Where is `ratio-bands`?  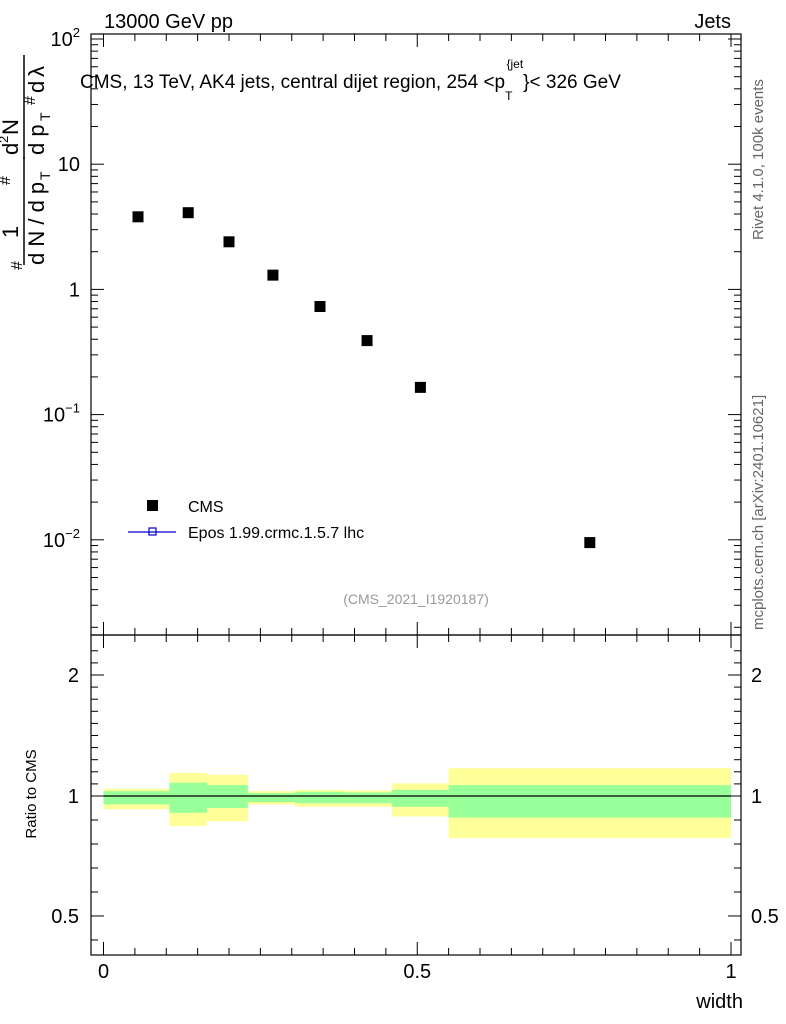
ratio-bands is located at coordinates (417, 803).